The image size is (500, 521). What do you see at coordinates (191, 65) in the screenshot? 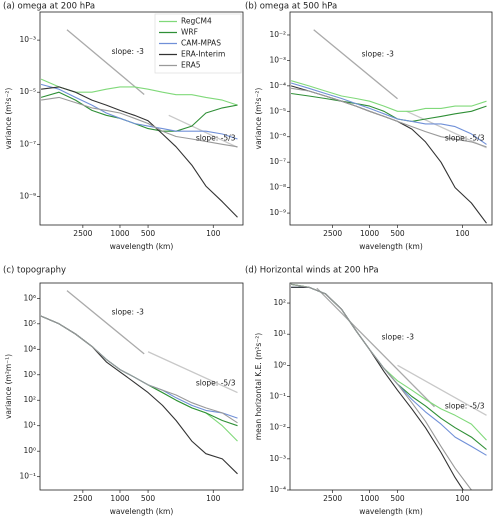
I see `legend-label: ERA5` at bounding box center [191, 65].